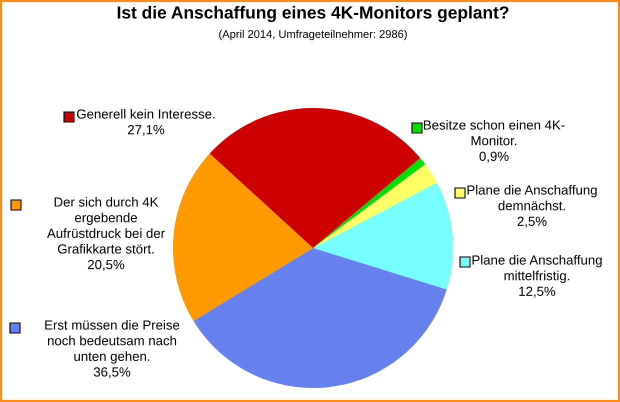 The width and height of the screenshot is (620, 402). What do you see at coordinates (112, 372) in the screenshot?
I see `data-label: 36,5%` at bounding box center [112, 372].